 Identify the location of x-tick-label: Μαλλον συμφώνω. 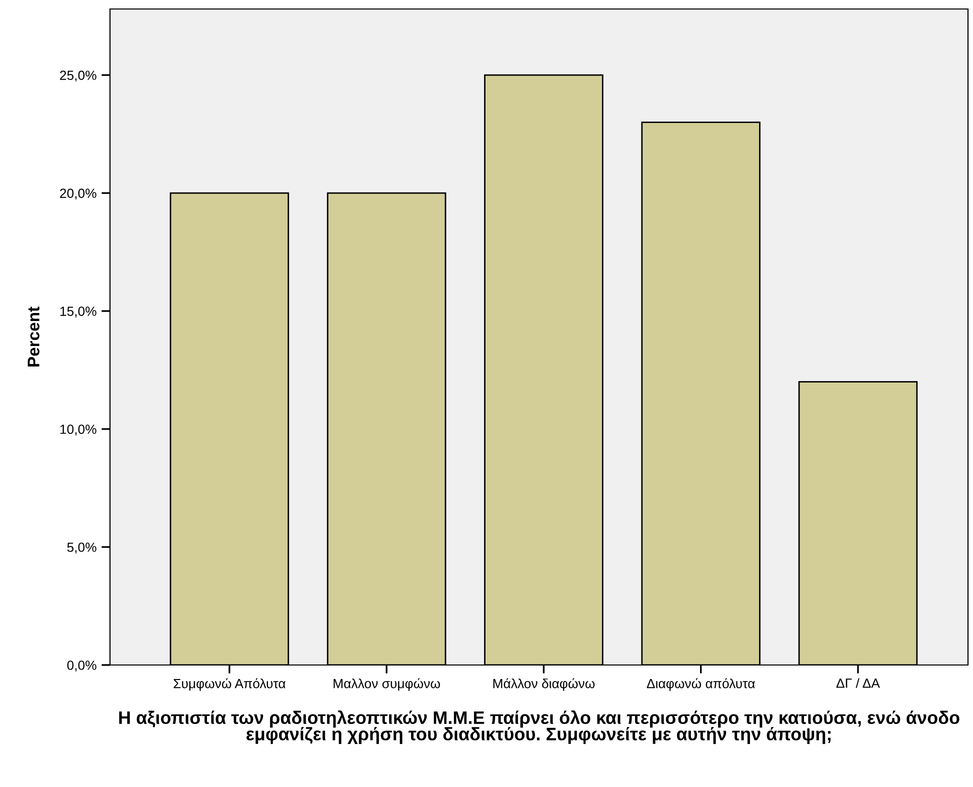
(387, 684).